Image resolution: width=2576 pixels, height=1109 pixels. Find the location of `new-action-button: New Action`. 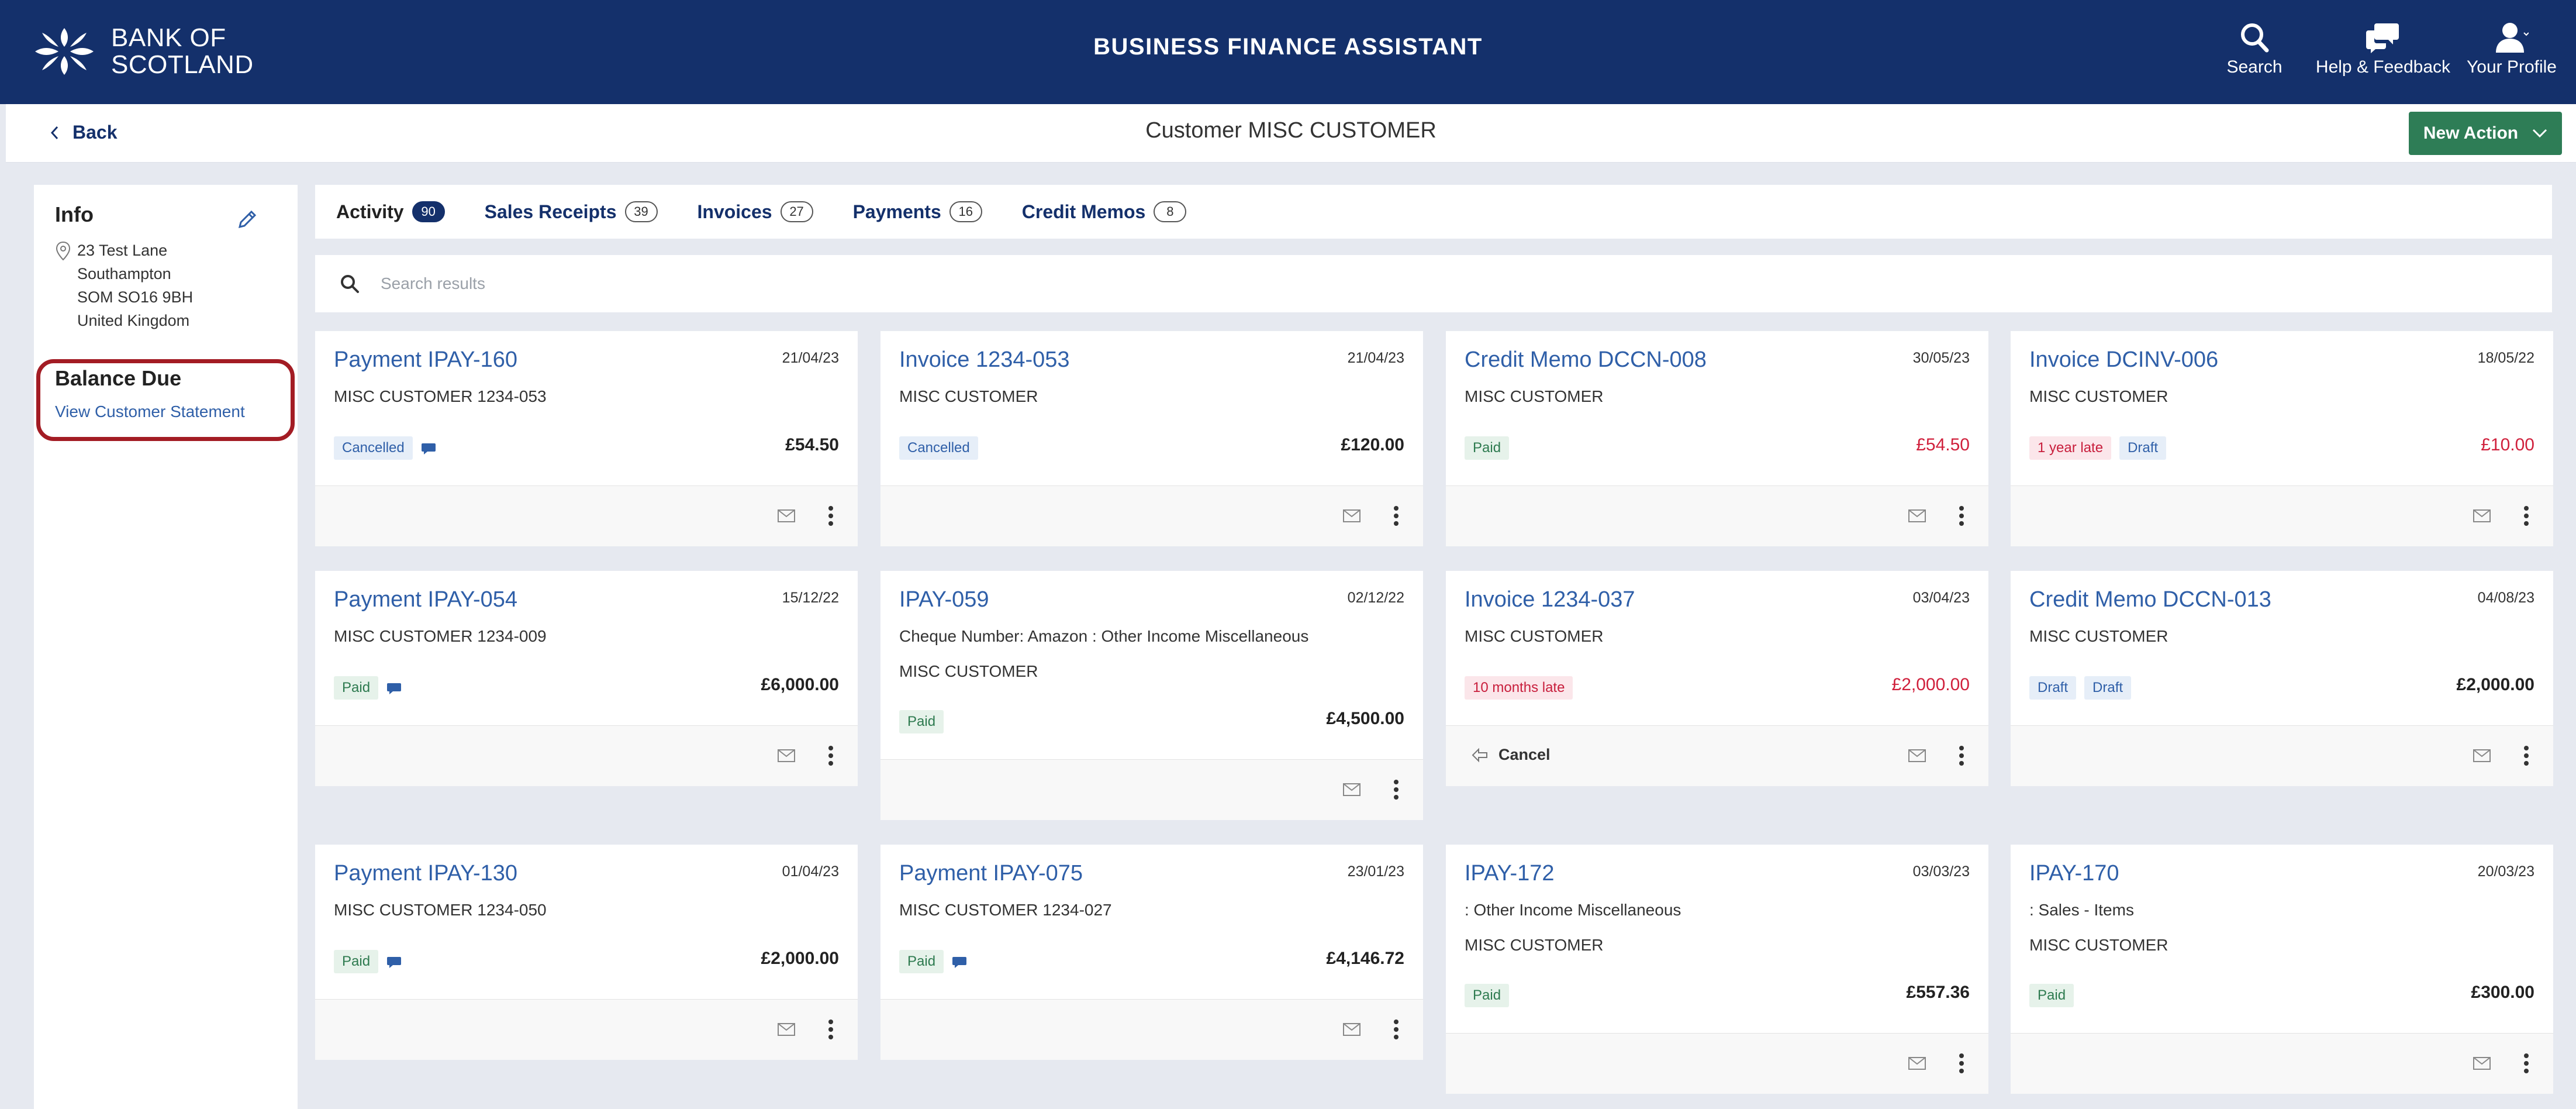

new-action-button: New Action is located at coordinates (2486, 133).